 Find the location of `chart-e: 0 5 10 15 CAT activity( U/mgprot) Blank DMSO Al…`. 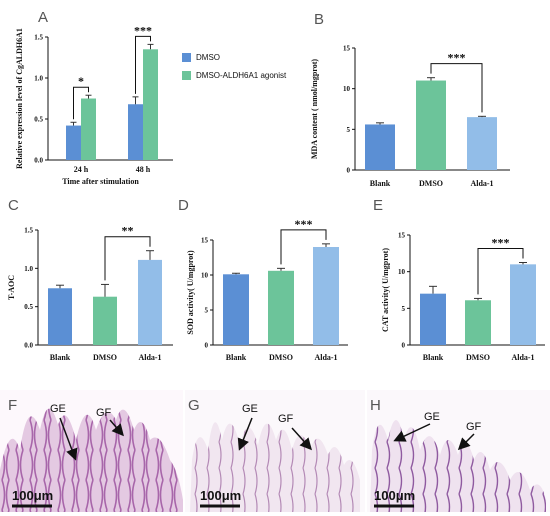

chart-e: 0 5 10 15 CAT activity( U/mgprot) Blank DMSO Al… is located at coordinates (463, 297).